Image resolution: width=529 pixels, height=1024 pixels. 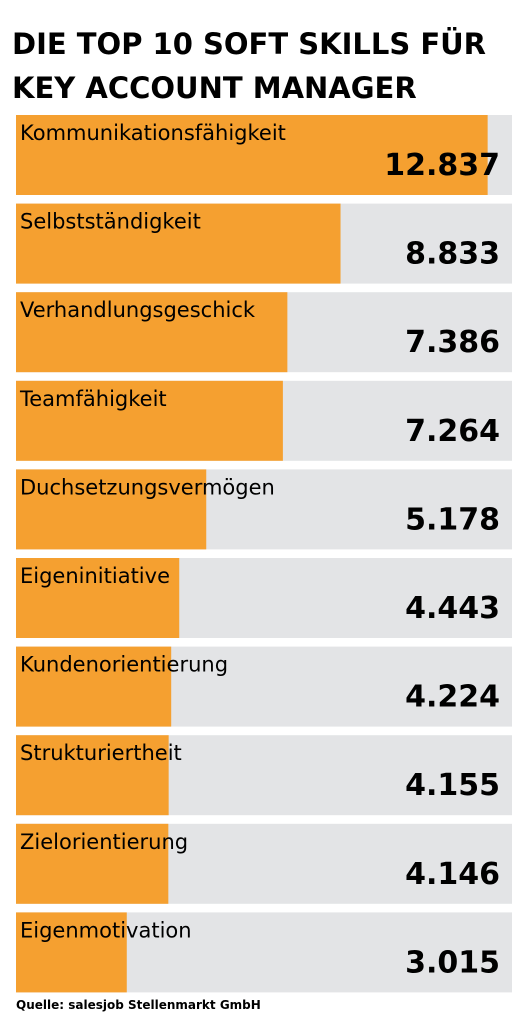 What do you see at coordinates (452, 608) in the screenshot?
I see `value-label: 4.443` at bounding box center [452, 608].